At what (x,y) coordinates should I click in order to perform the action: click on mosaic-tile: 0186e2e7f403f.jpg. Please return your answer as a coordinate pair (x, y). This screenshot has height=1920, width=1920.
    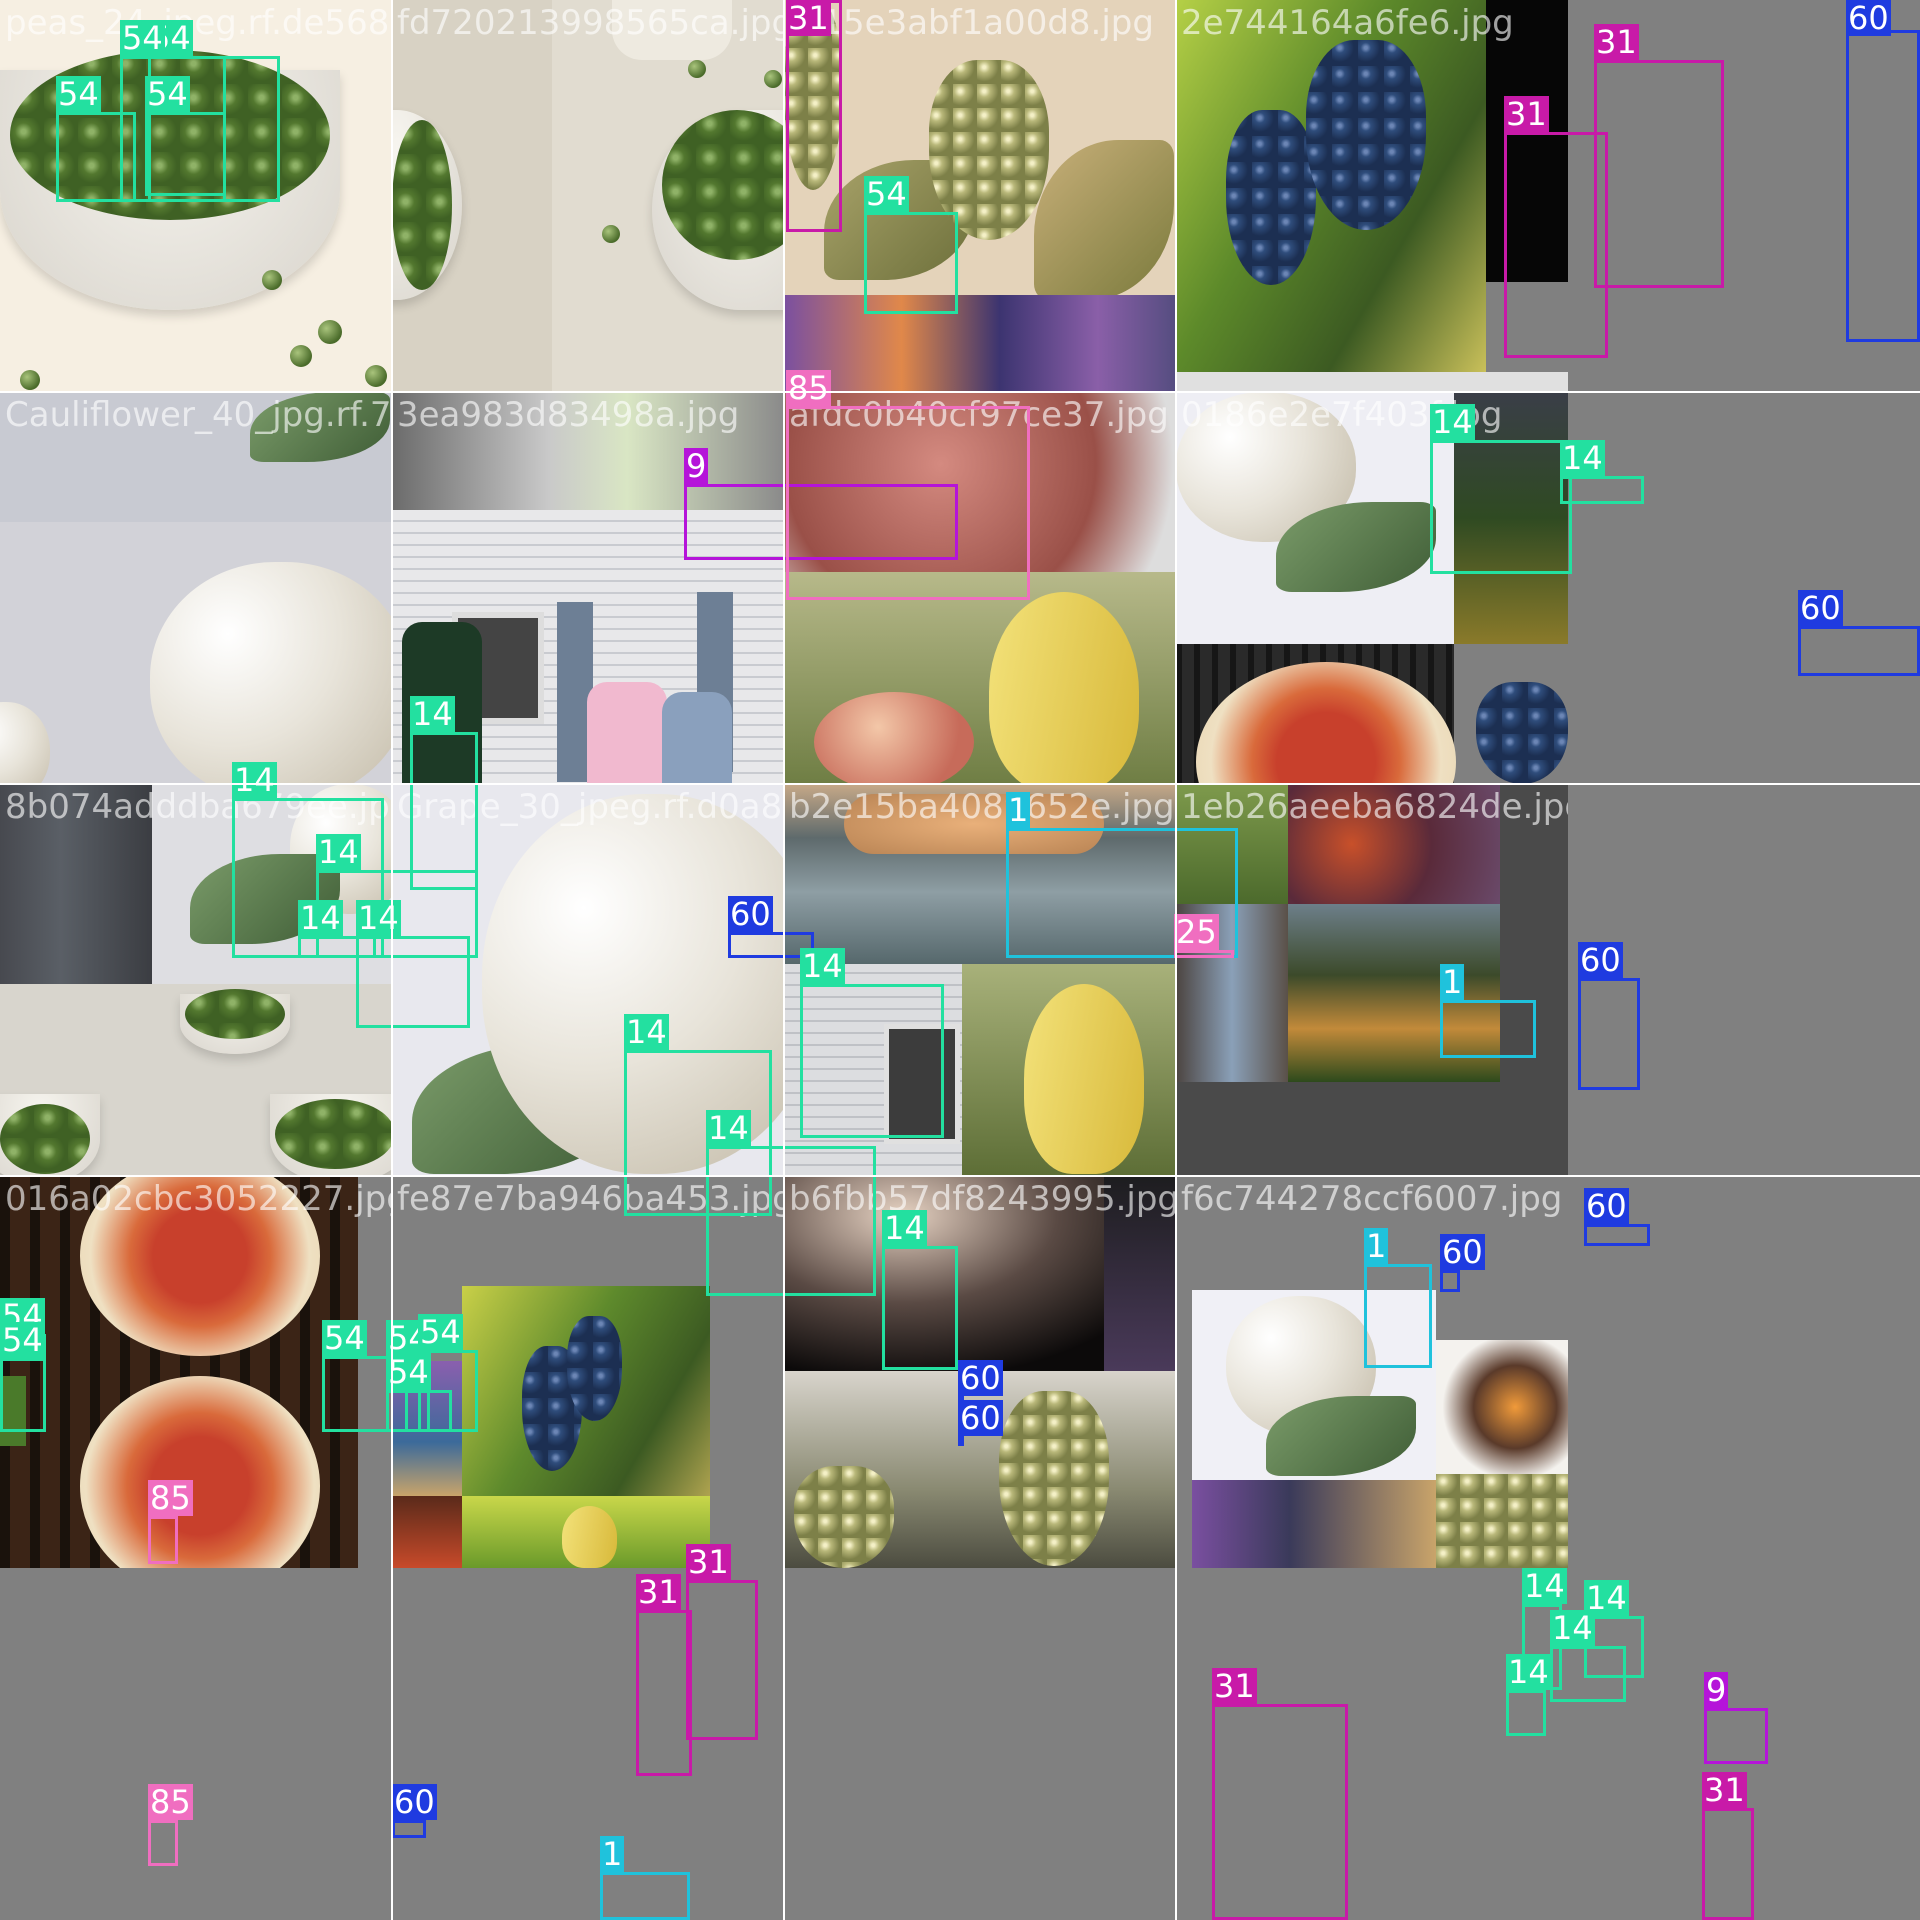
    Looking at the image, I should click on (1372, 588).